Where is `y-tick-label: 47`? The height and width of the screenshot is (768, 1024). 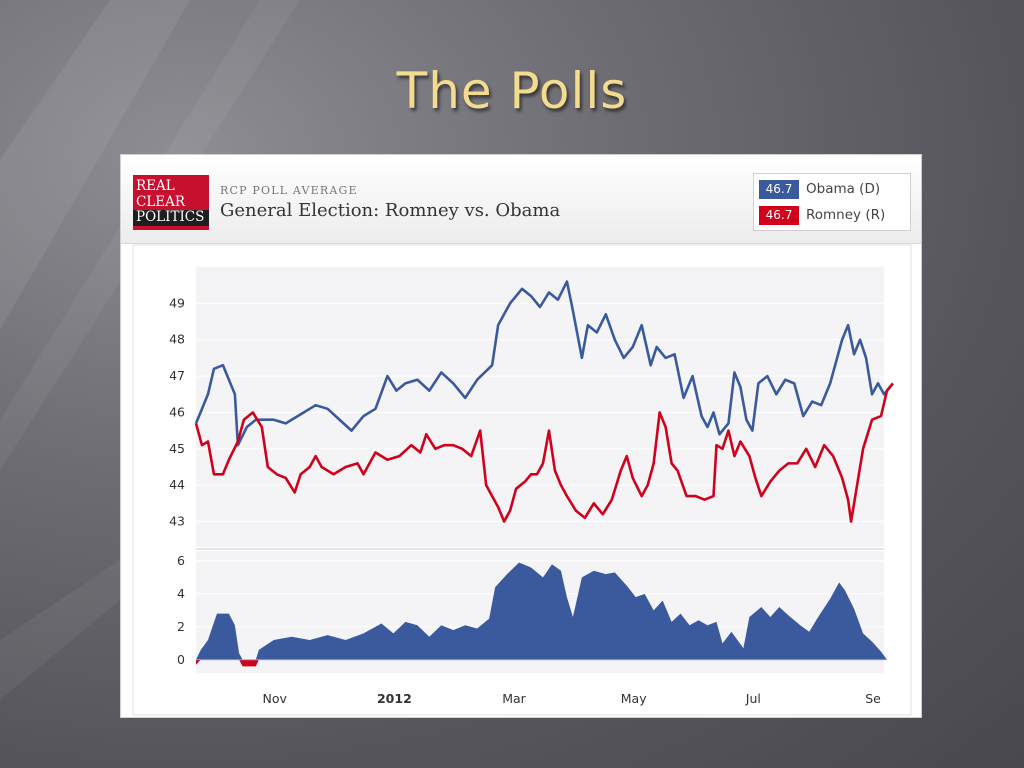
y-tick-label: 47 is located at coordinates (177, 375).